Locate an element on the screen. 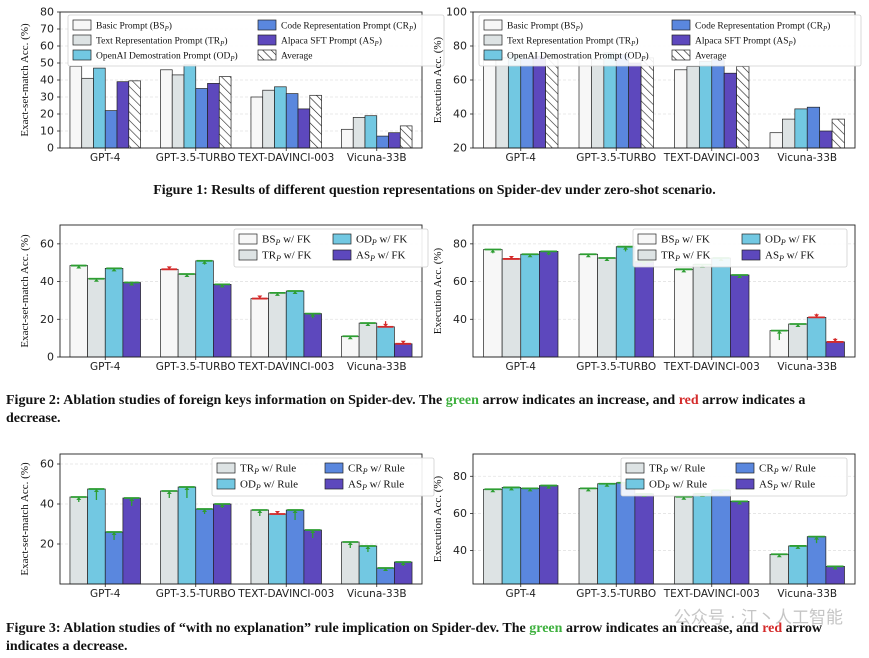  x-tick-label: GPT-4 is located at coordinates (105, 594).